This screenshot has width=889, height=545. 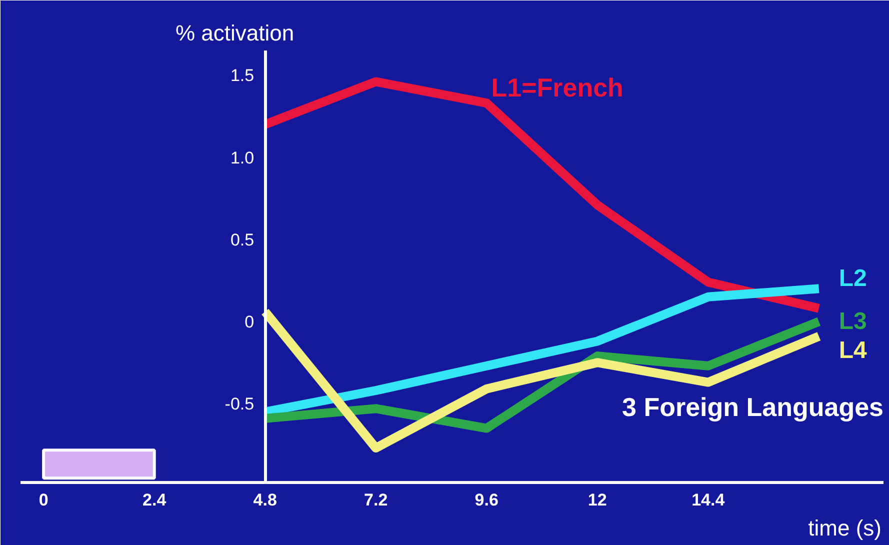 I want to click on x-tick-label: 2.4, so click(x=154, y=500).